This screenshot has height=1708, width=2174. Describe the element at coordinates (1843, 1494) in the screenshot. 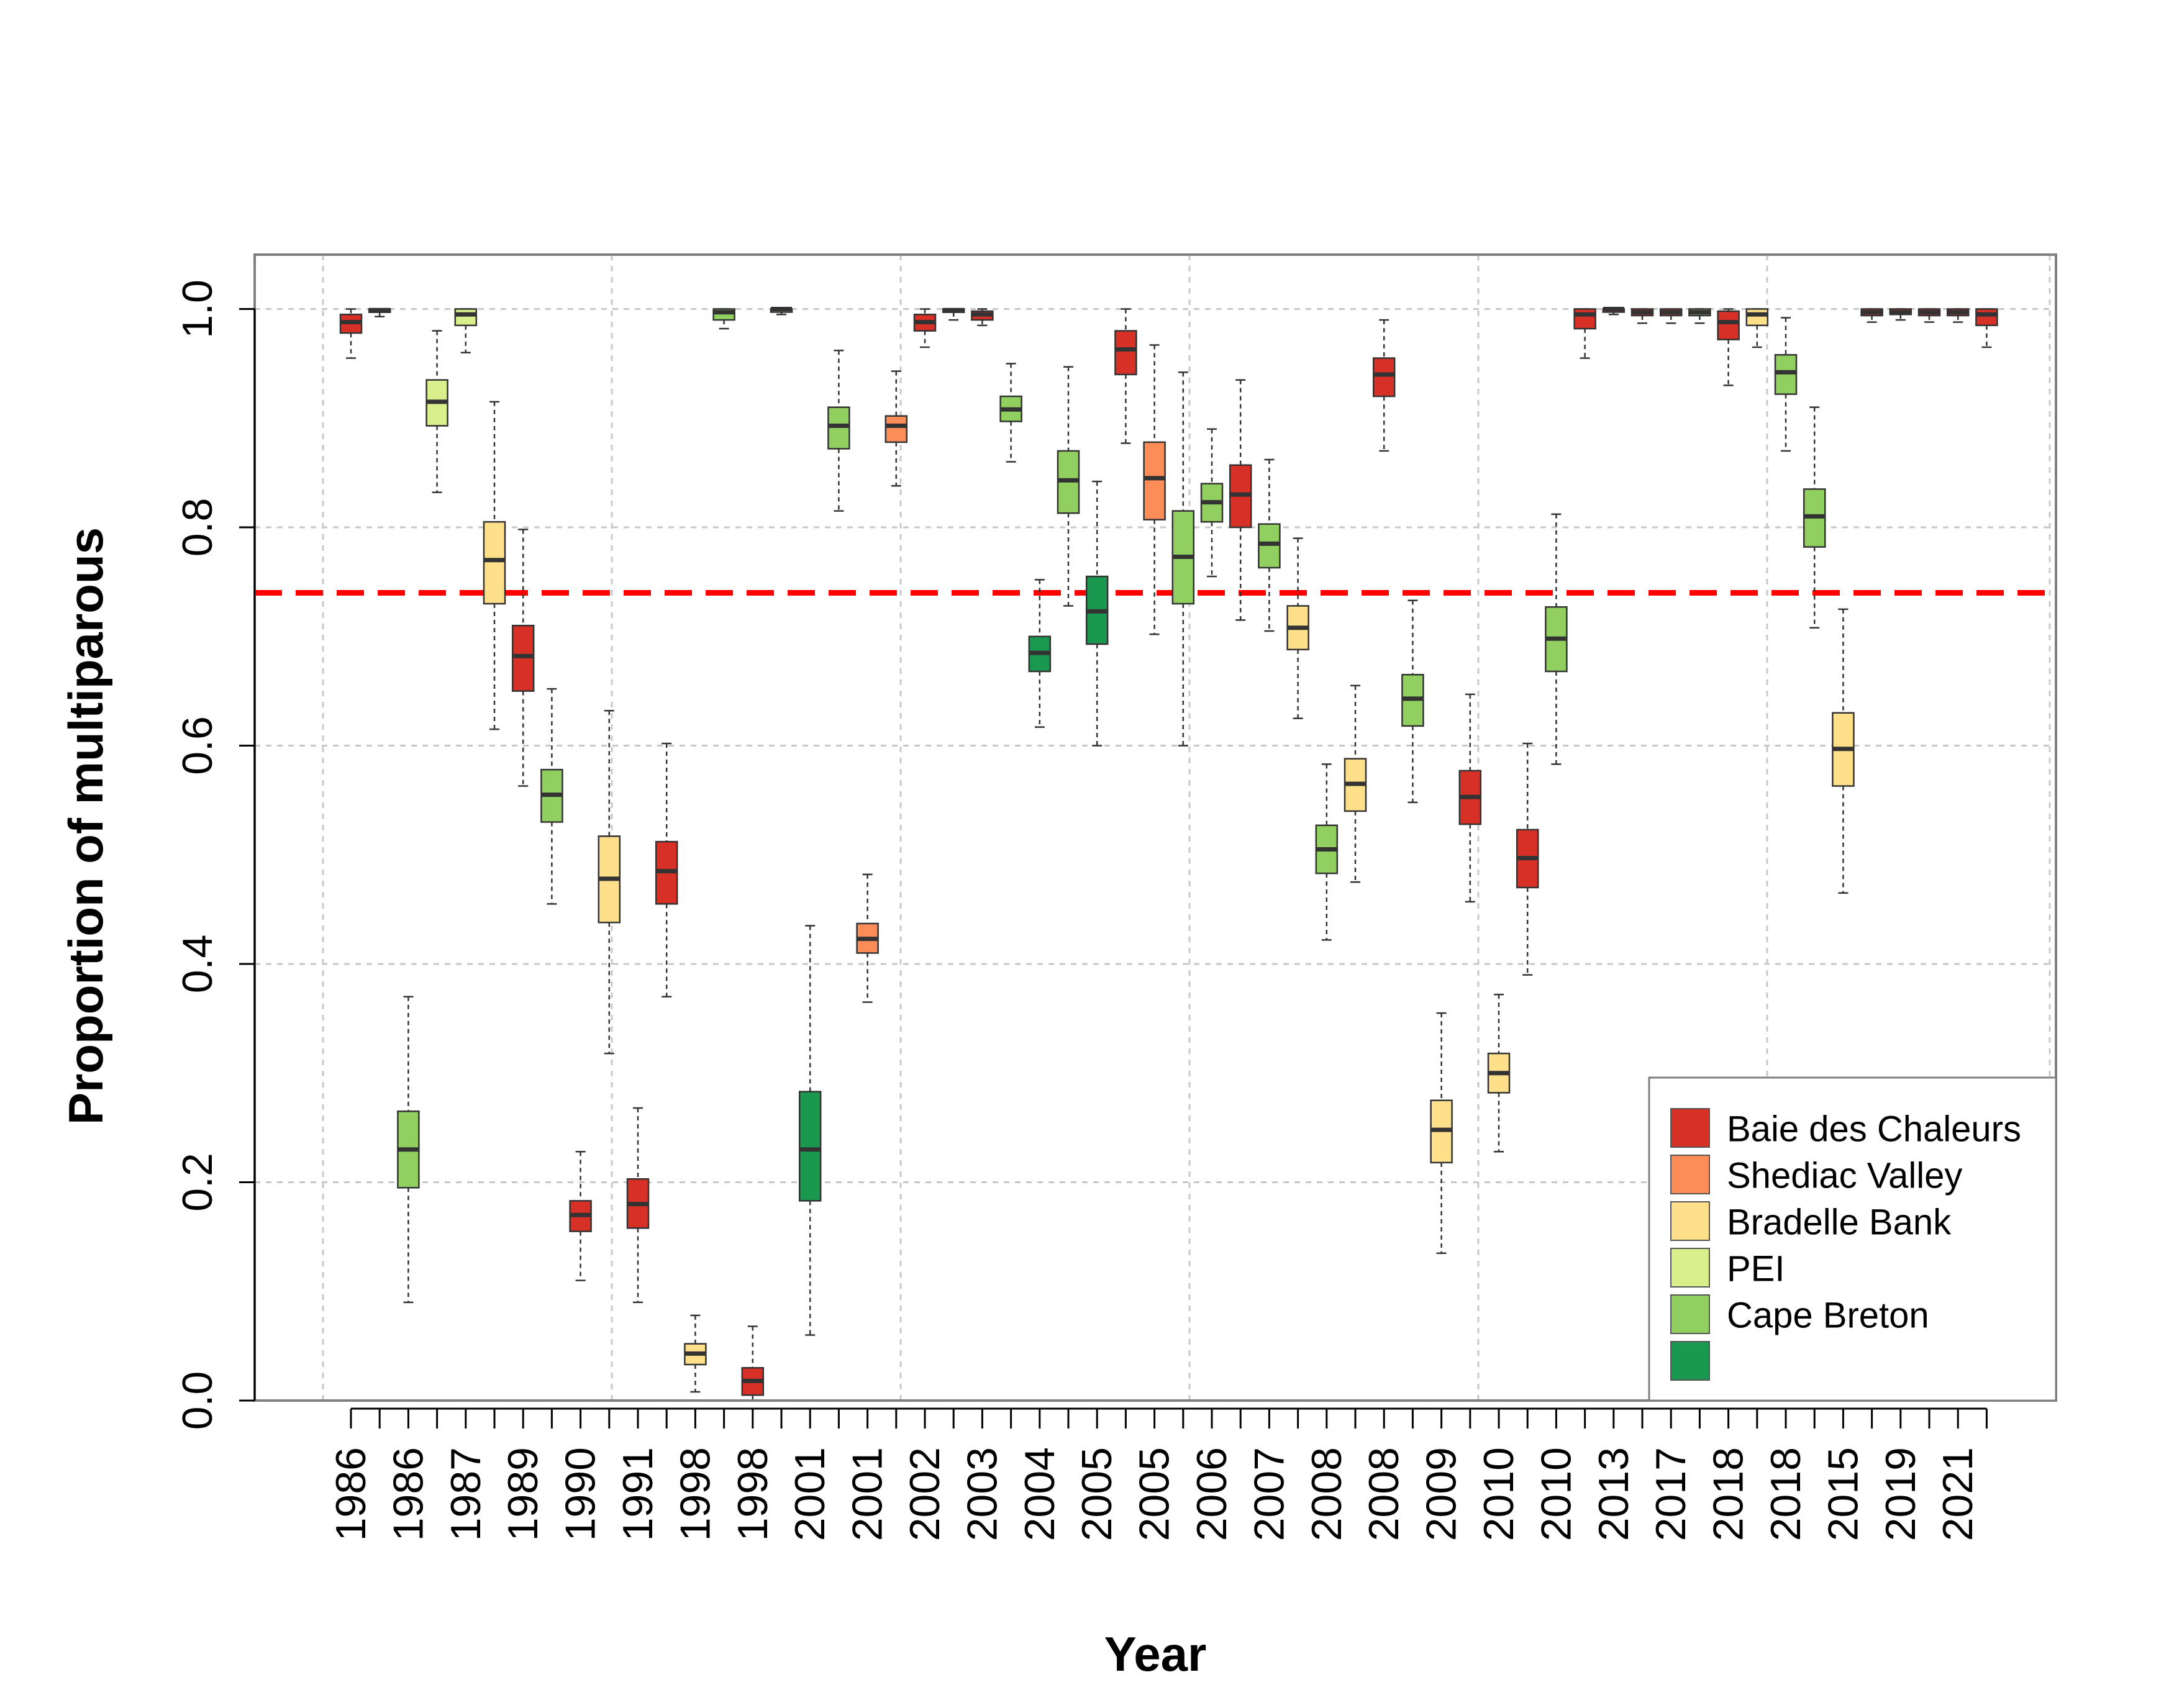

I see `x-tick-label: 2015` at that location.